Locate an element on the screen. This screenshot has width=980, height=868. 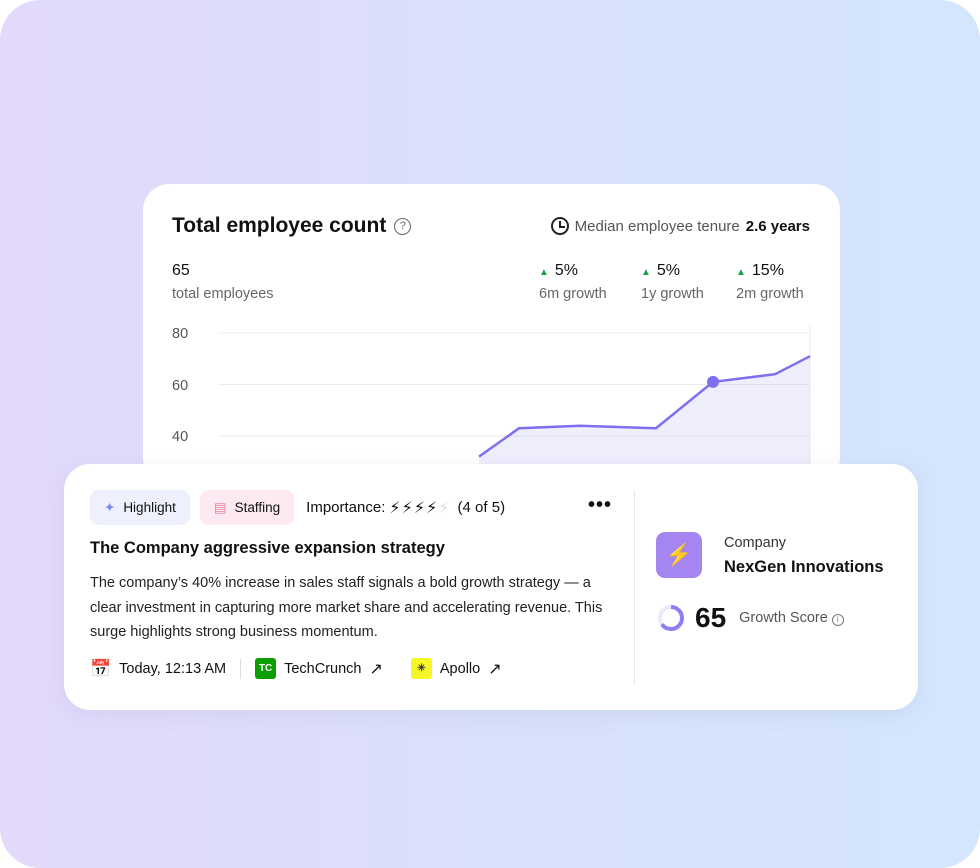
growth-1y: ▲ 5% 1y growth is located at coordinates (672, 282).